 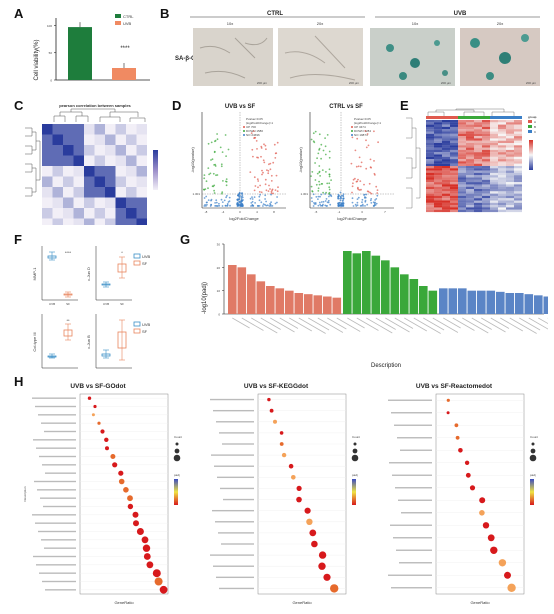 What do you see at coordinates (219, 245) in the screenshot?
I see `g-ytick: 30` at bounding box center [219, 245].